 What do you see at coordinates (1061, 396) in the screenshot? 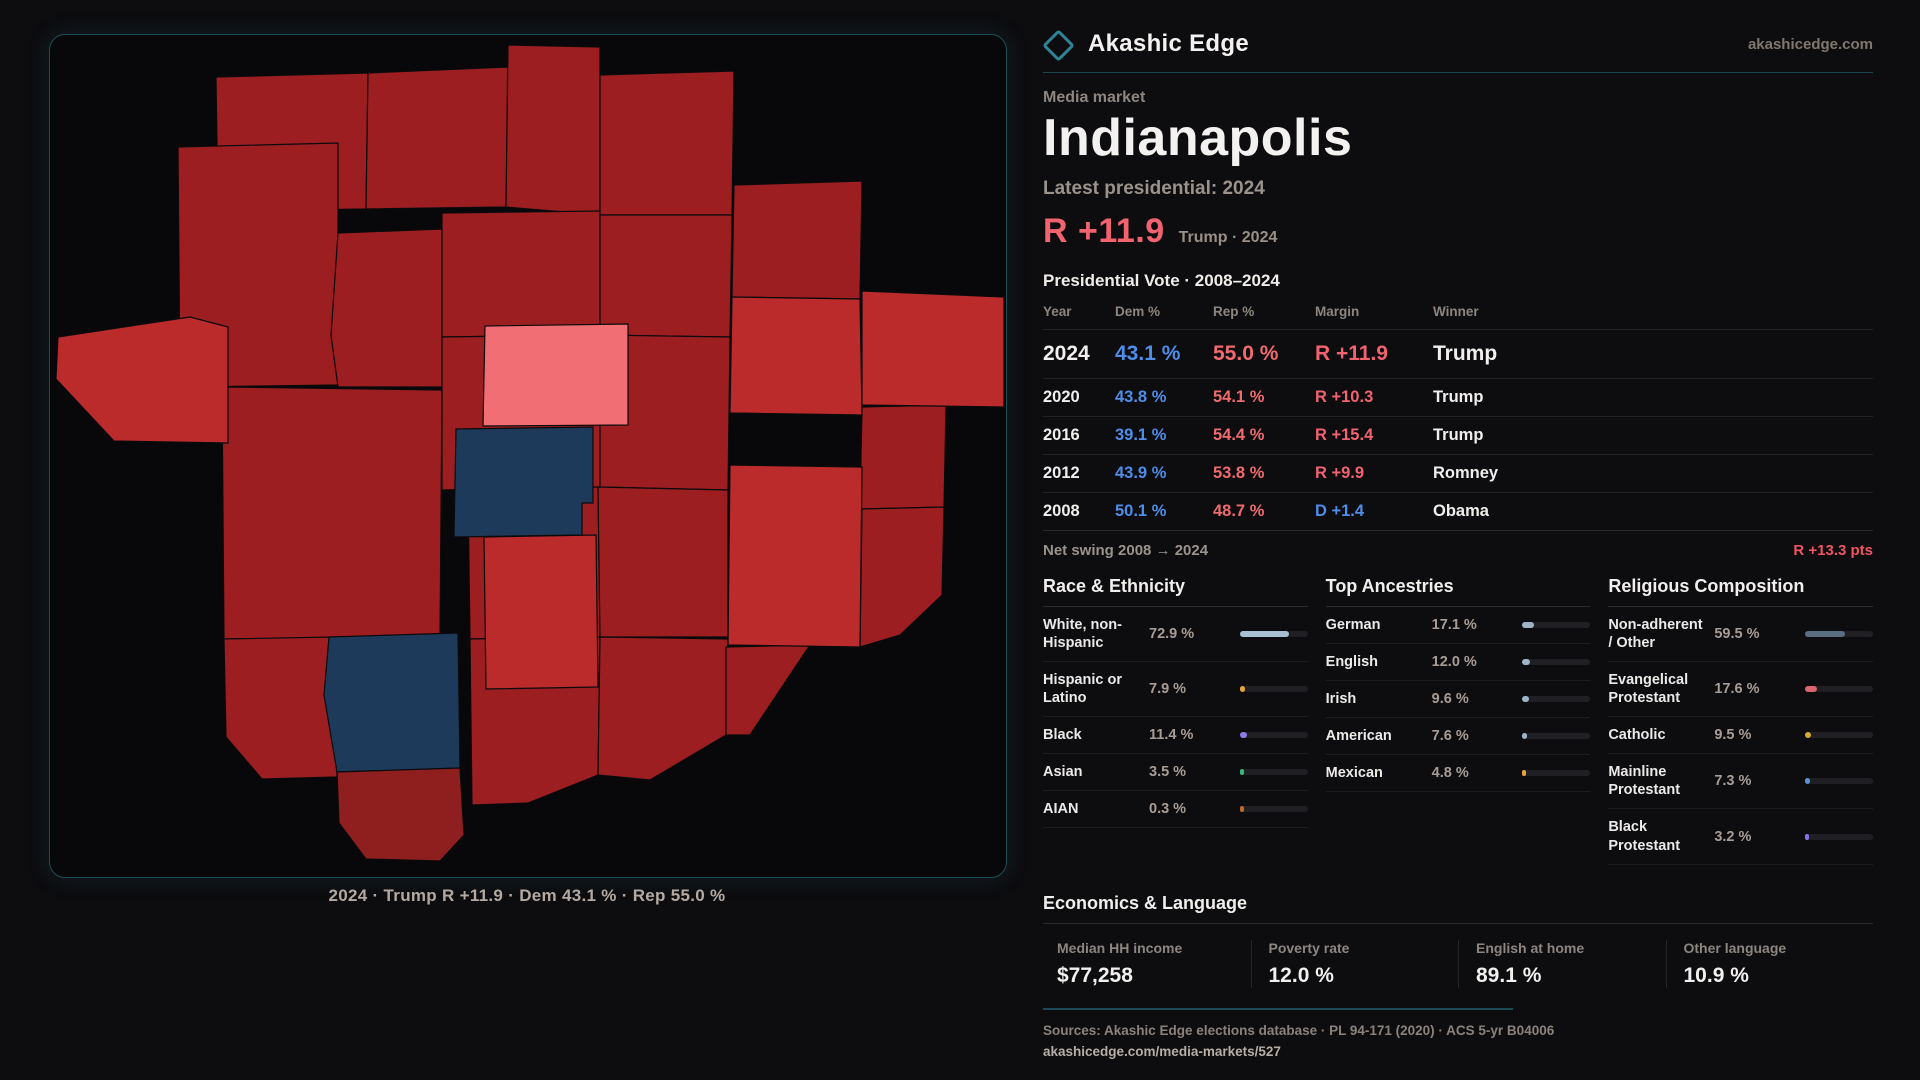
I see `vote-year: 2020` at bounding box center [1061, 396].